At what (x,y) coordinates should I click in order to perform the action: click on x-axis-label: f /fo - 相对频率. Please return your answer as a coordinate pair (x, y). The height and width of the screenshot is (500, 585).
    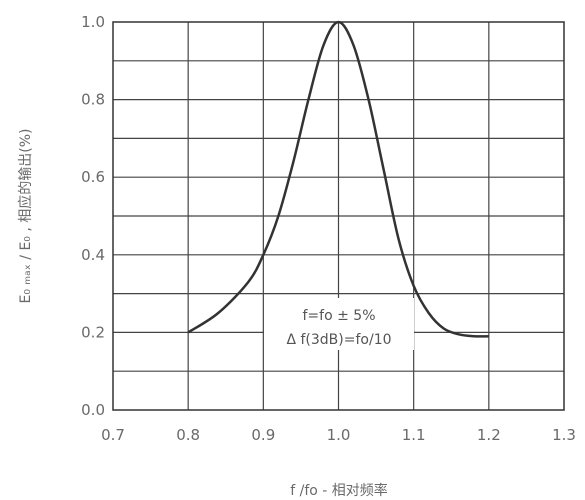
    Looking at the image, I should click on (339, 490).